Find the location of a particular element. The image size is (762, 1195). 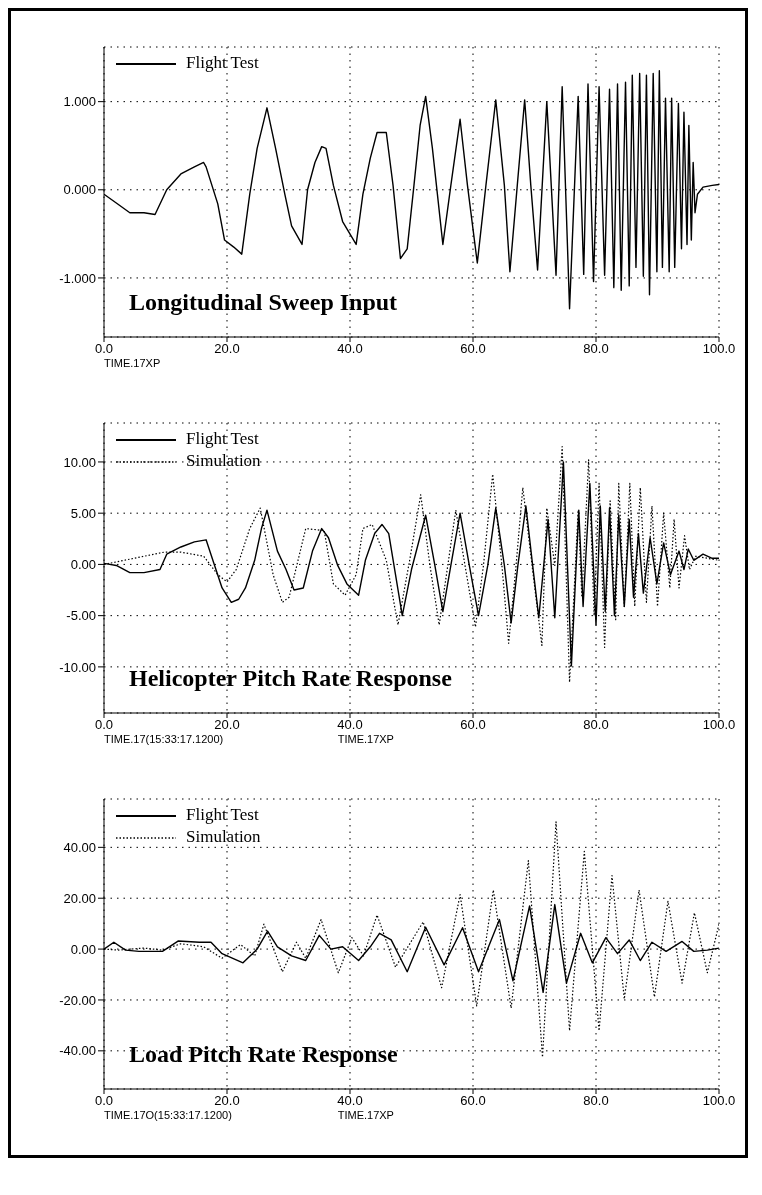

y-tick-label: 1.000 is located at coordinates (79, 102).